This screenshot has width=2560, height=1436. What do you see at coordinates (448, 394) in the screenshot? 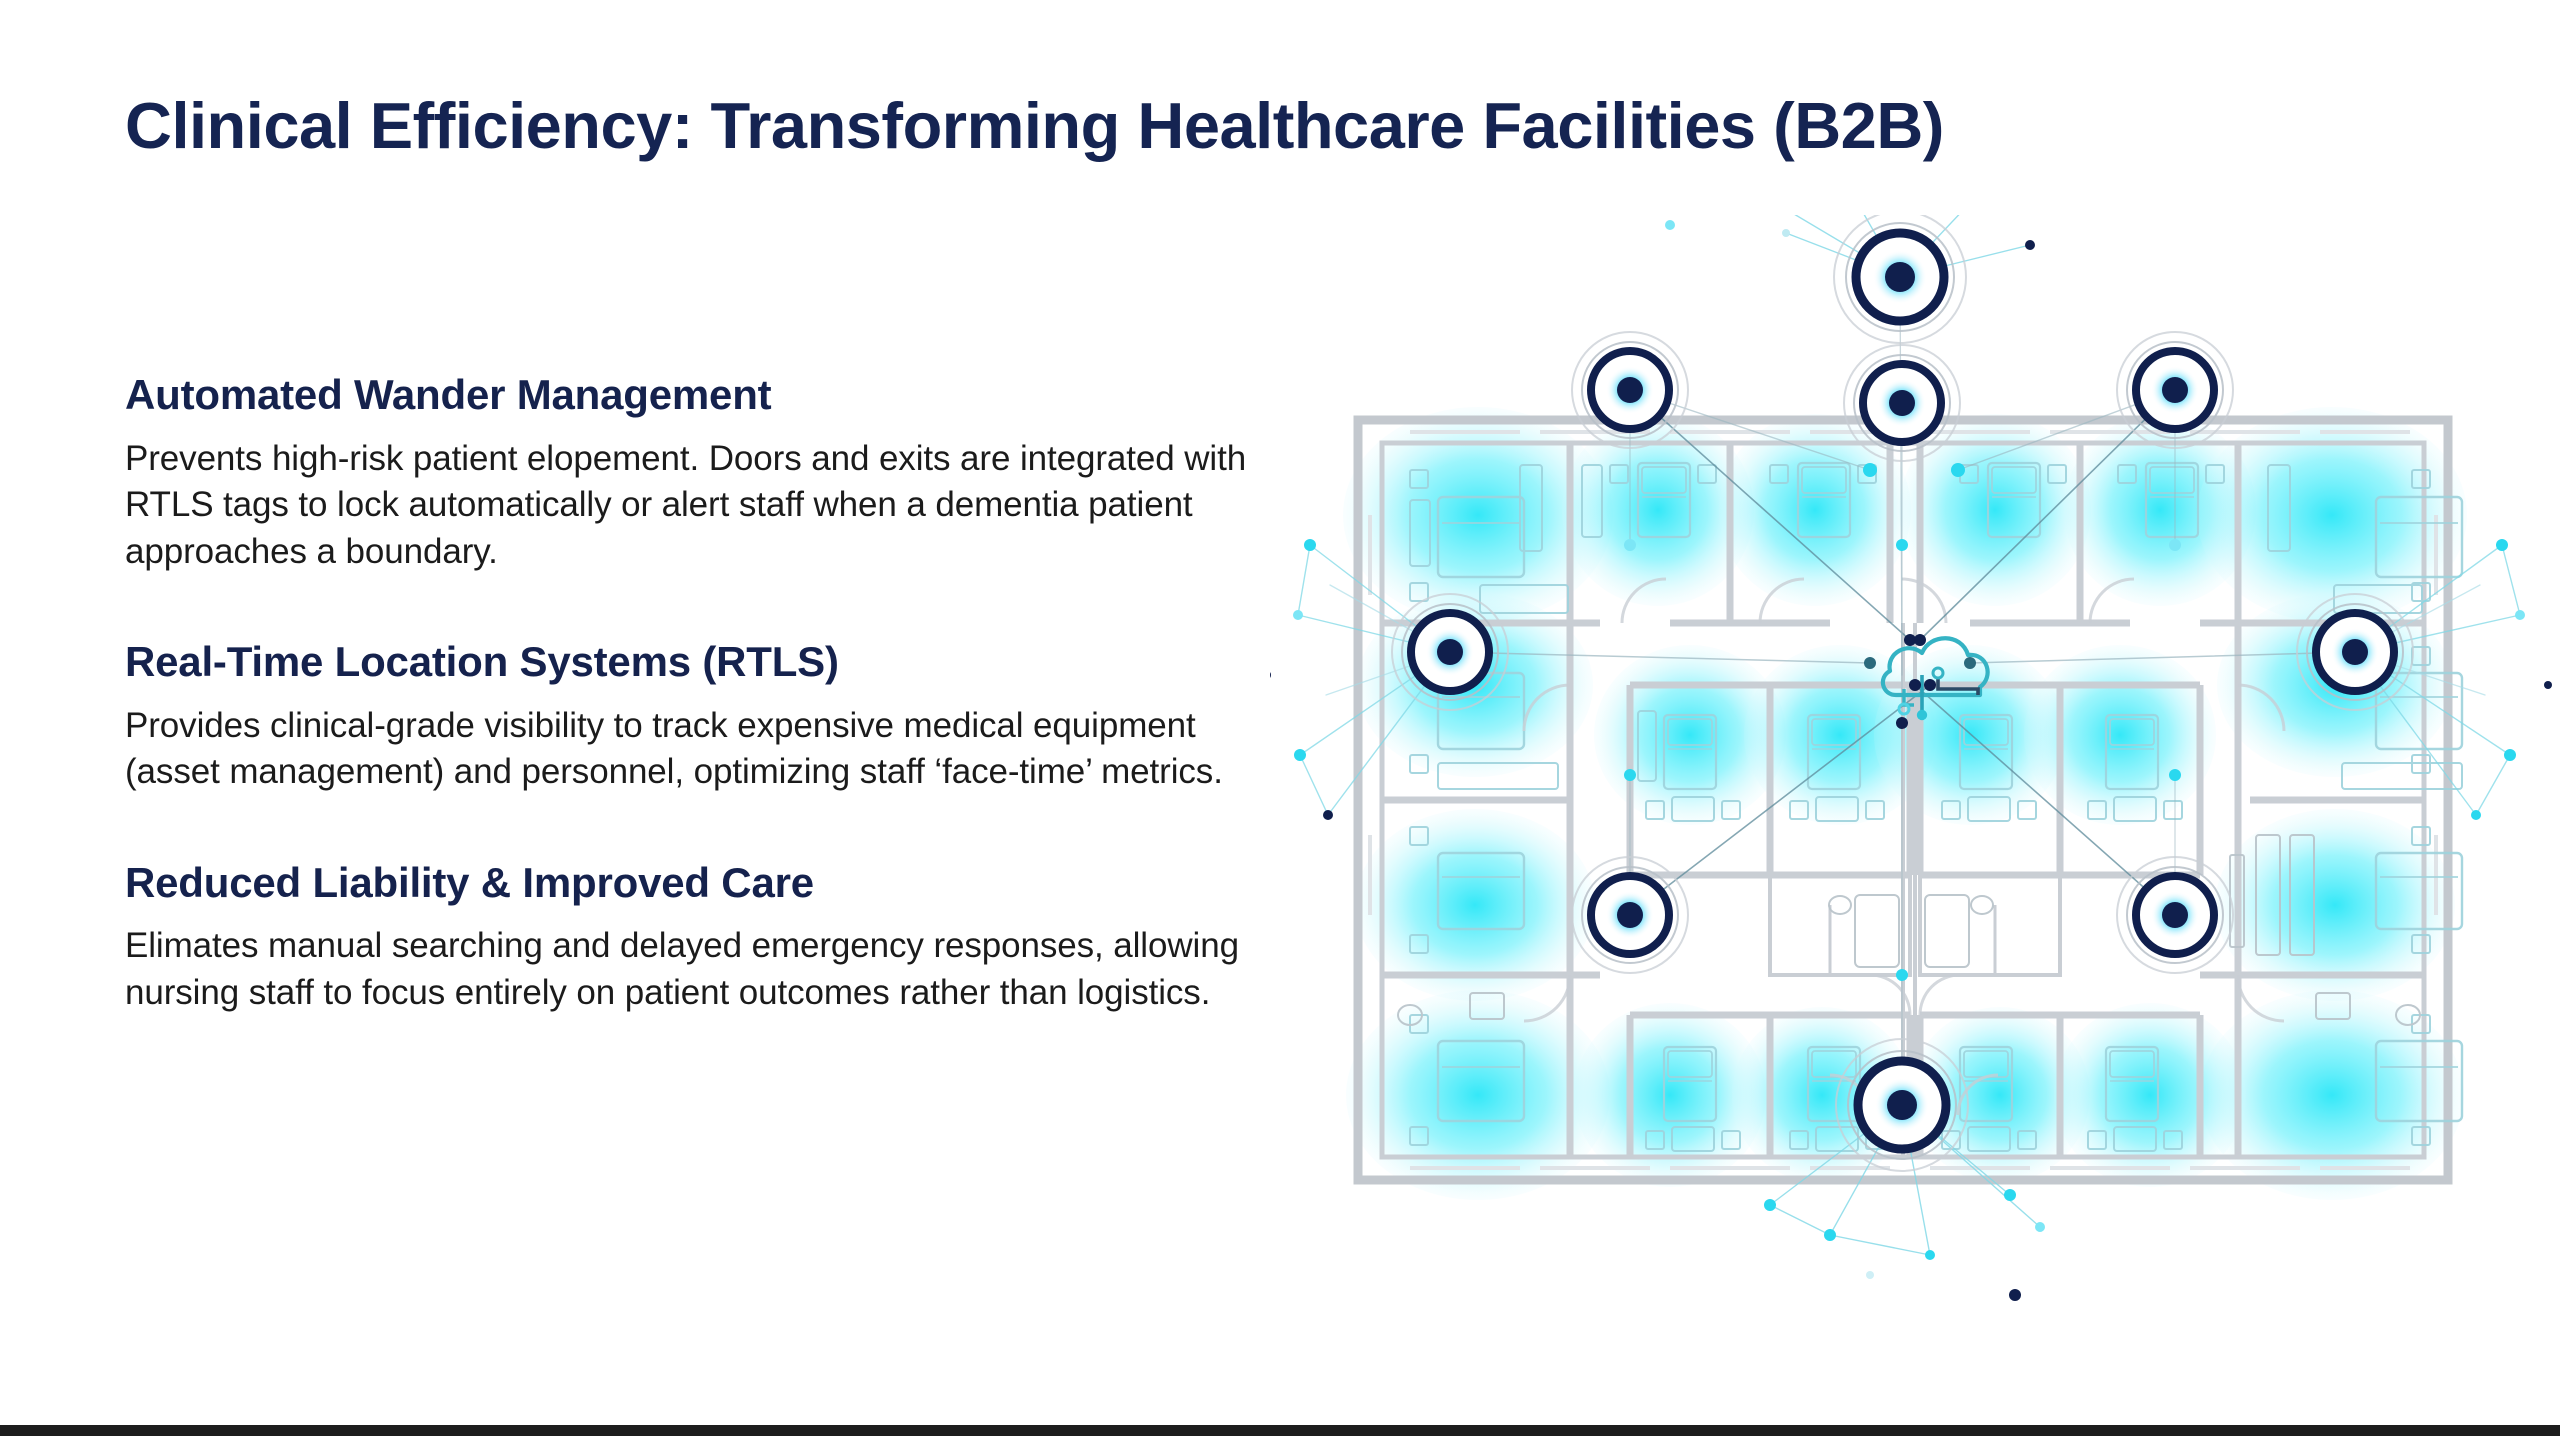
I see `feature-heading-wander: Automated Wander Management` at bounding box center [448, 394].